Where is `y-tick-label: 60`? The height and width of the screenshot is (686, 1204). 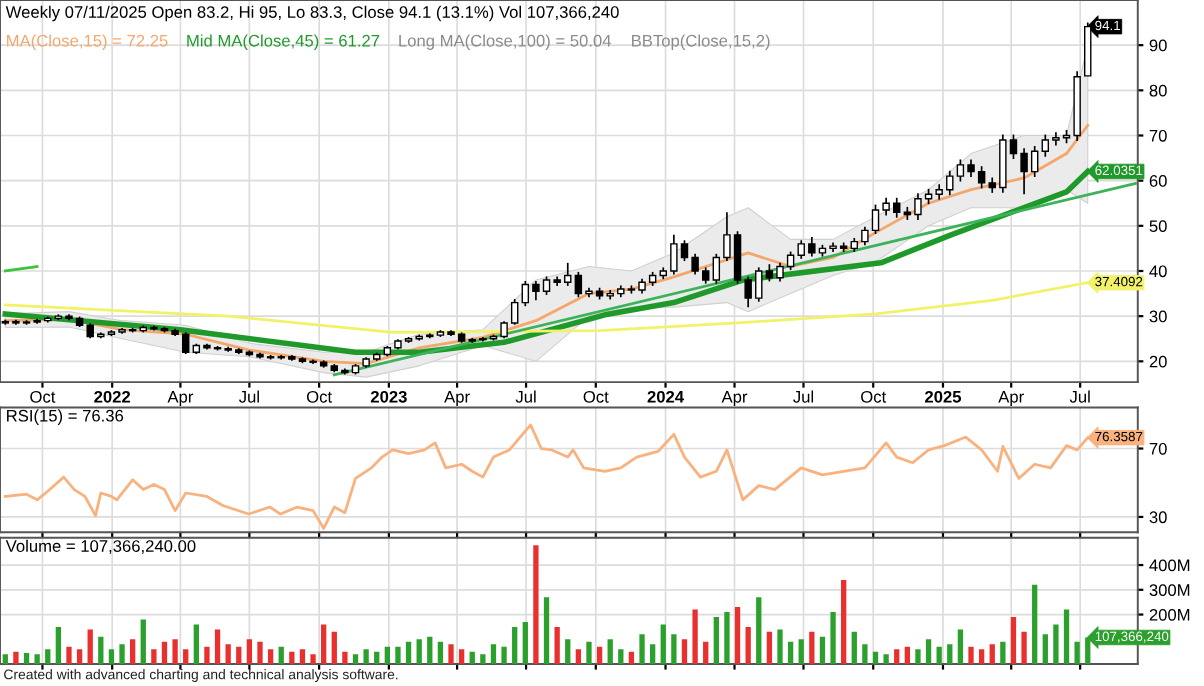
y-tick-label: 60 is located at coordinates (1158, 181).